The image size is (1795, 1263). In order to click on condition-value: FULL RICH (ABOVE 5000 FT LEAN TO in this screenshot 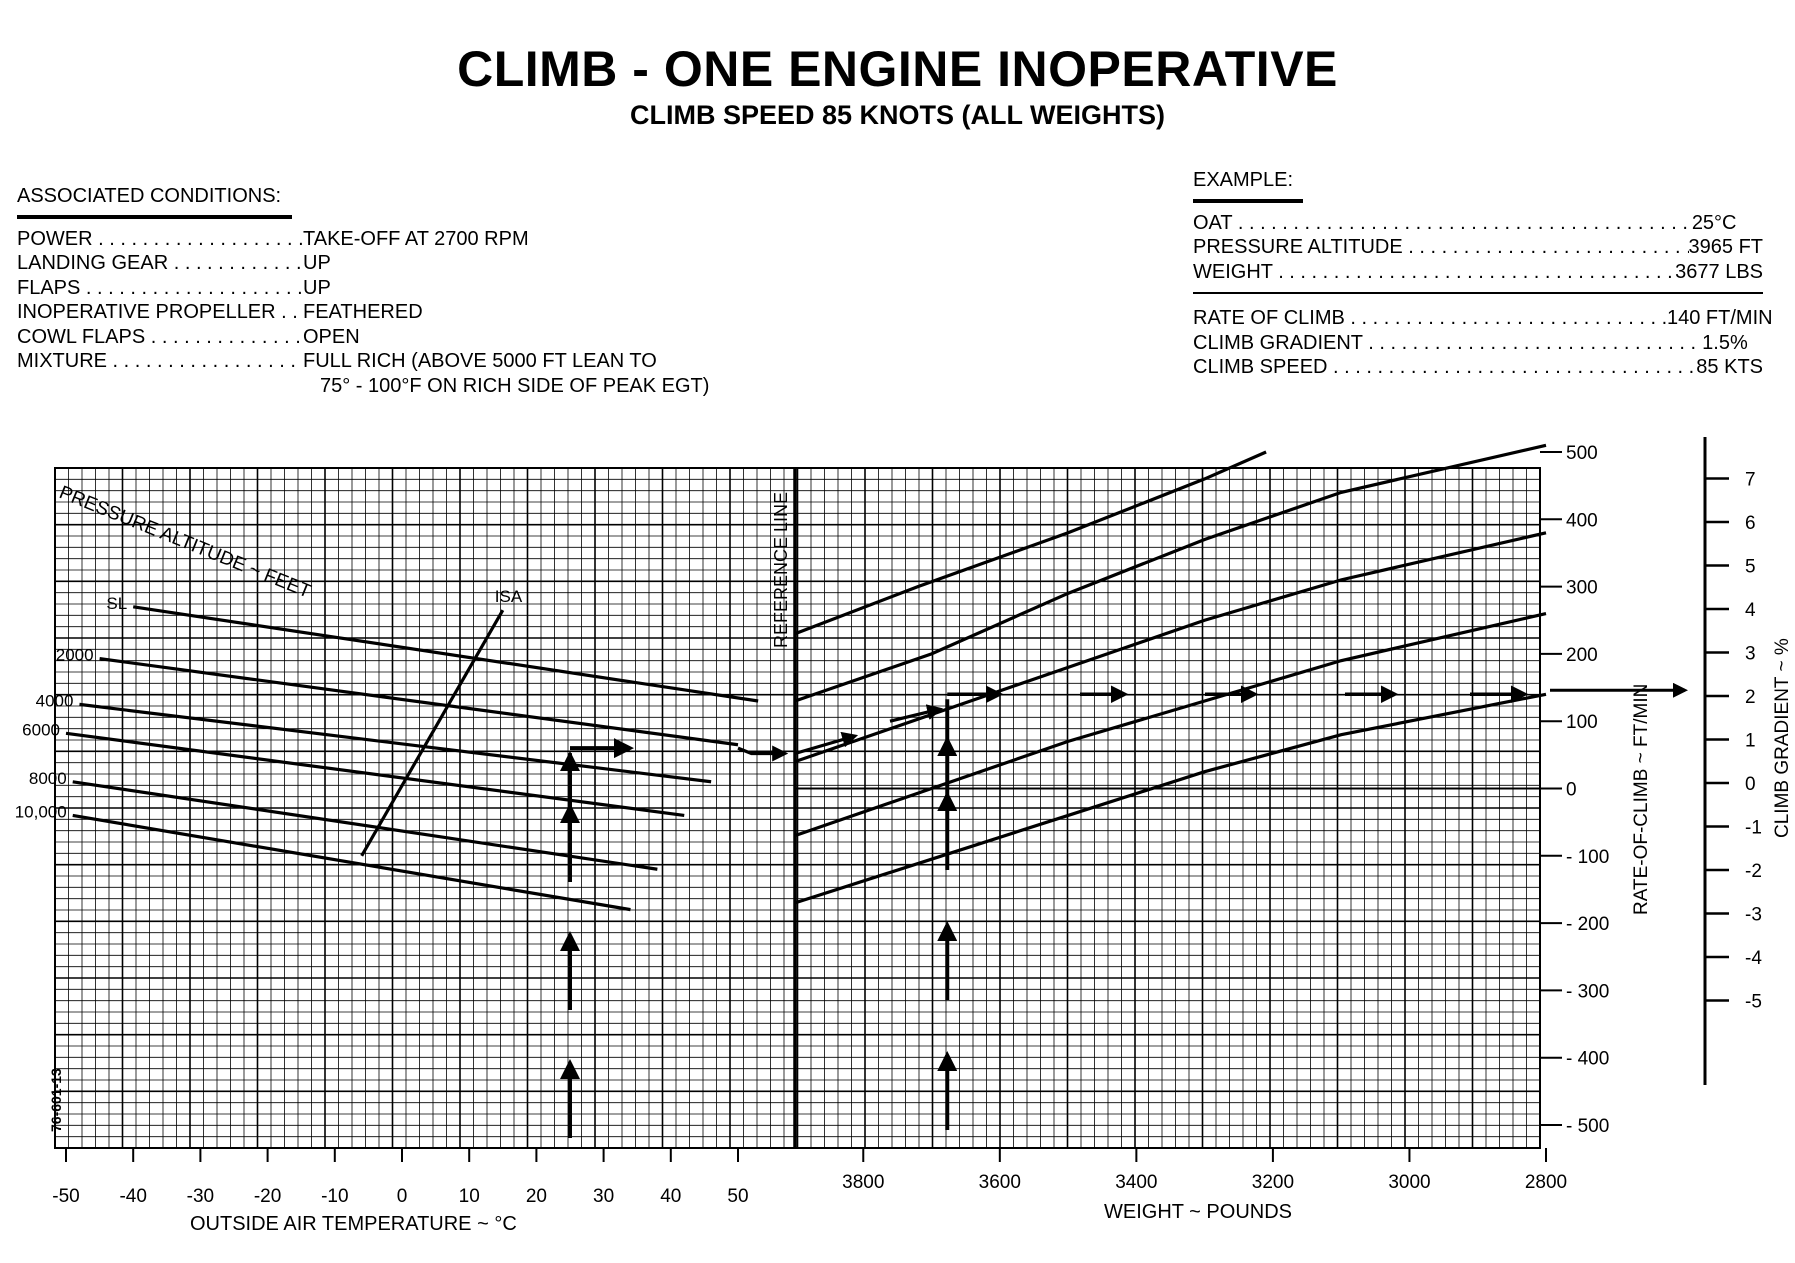, I will do `click(480, 361)`.